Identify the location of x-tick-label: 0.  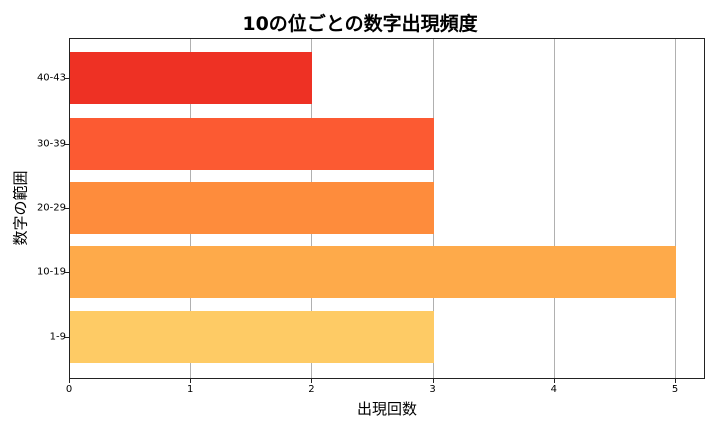
(69, 389).